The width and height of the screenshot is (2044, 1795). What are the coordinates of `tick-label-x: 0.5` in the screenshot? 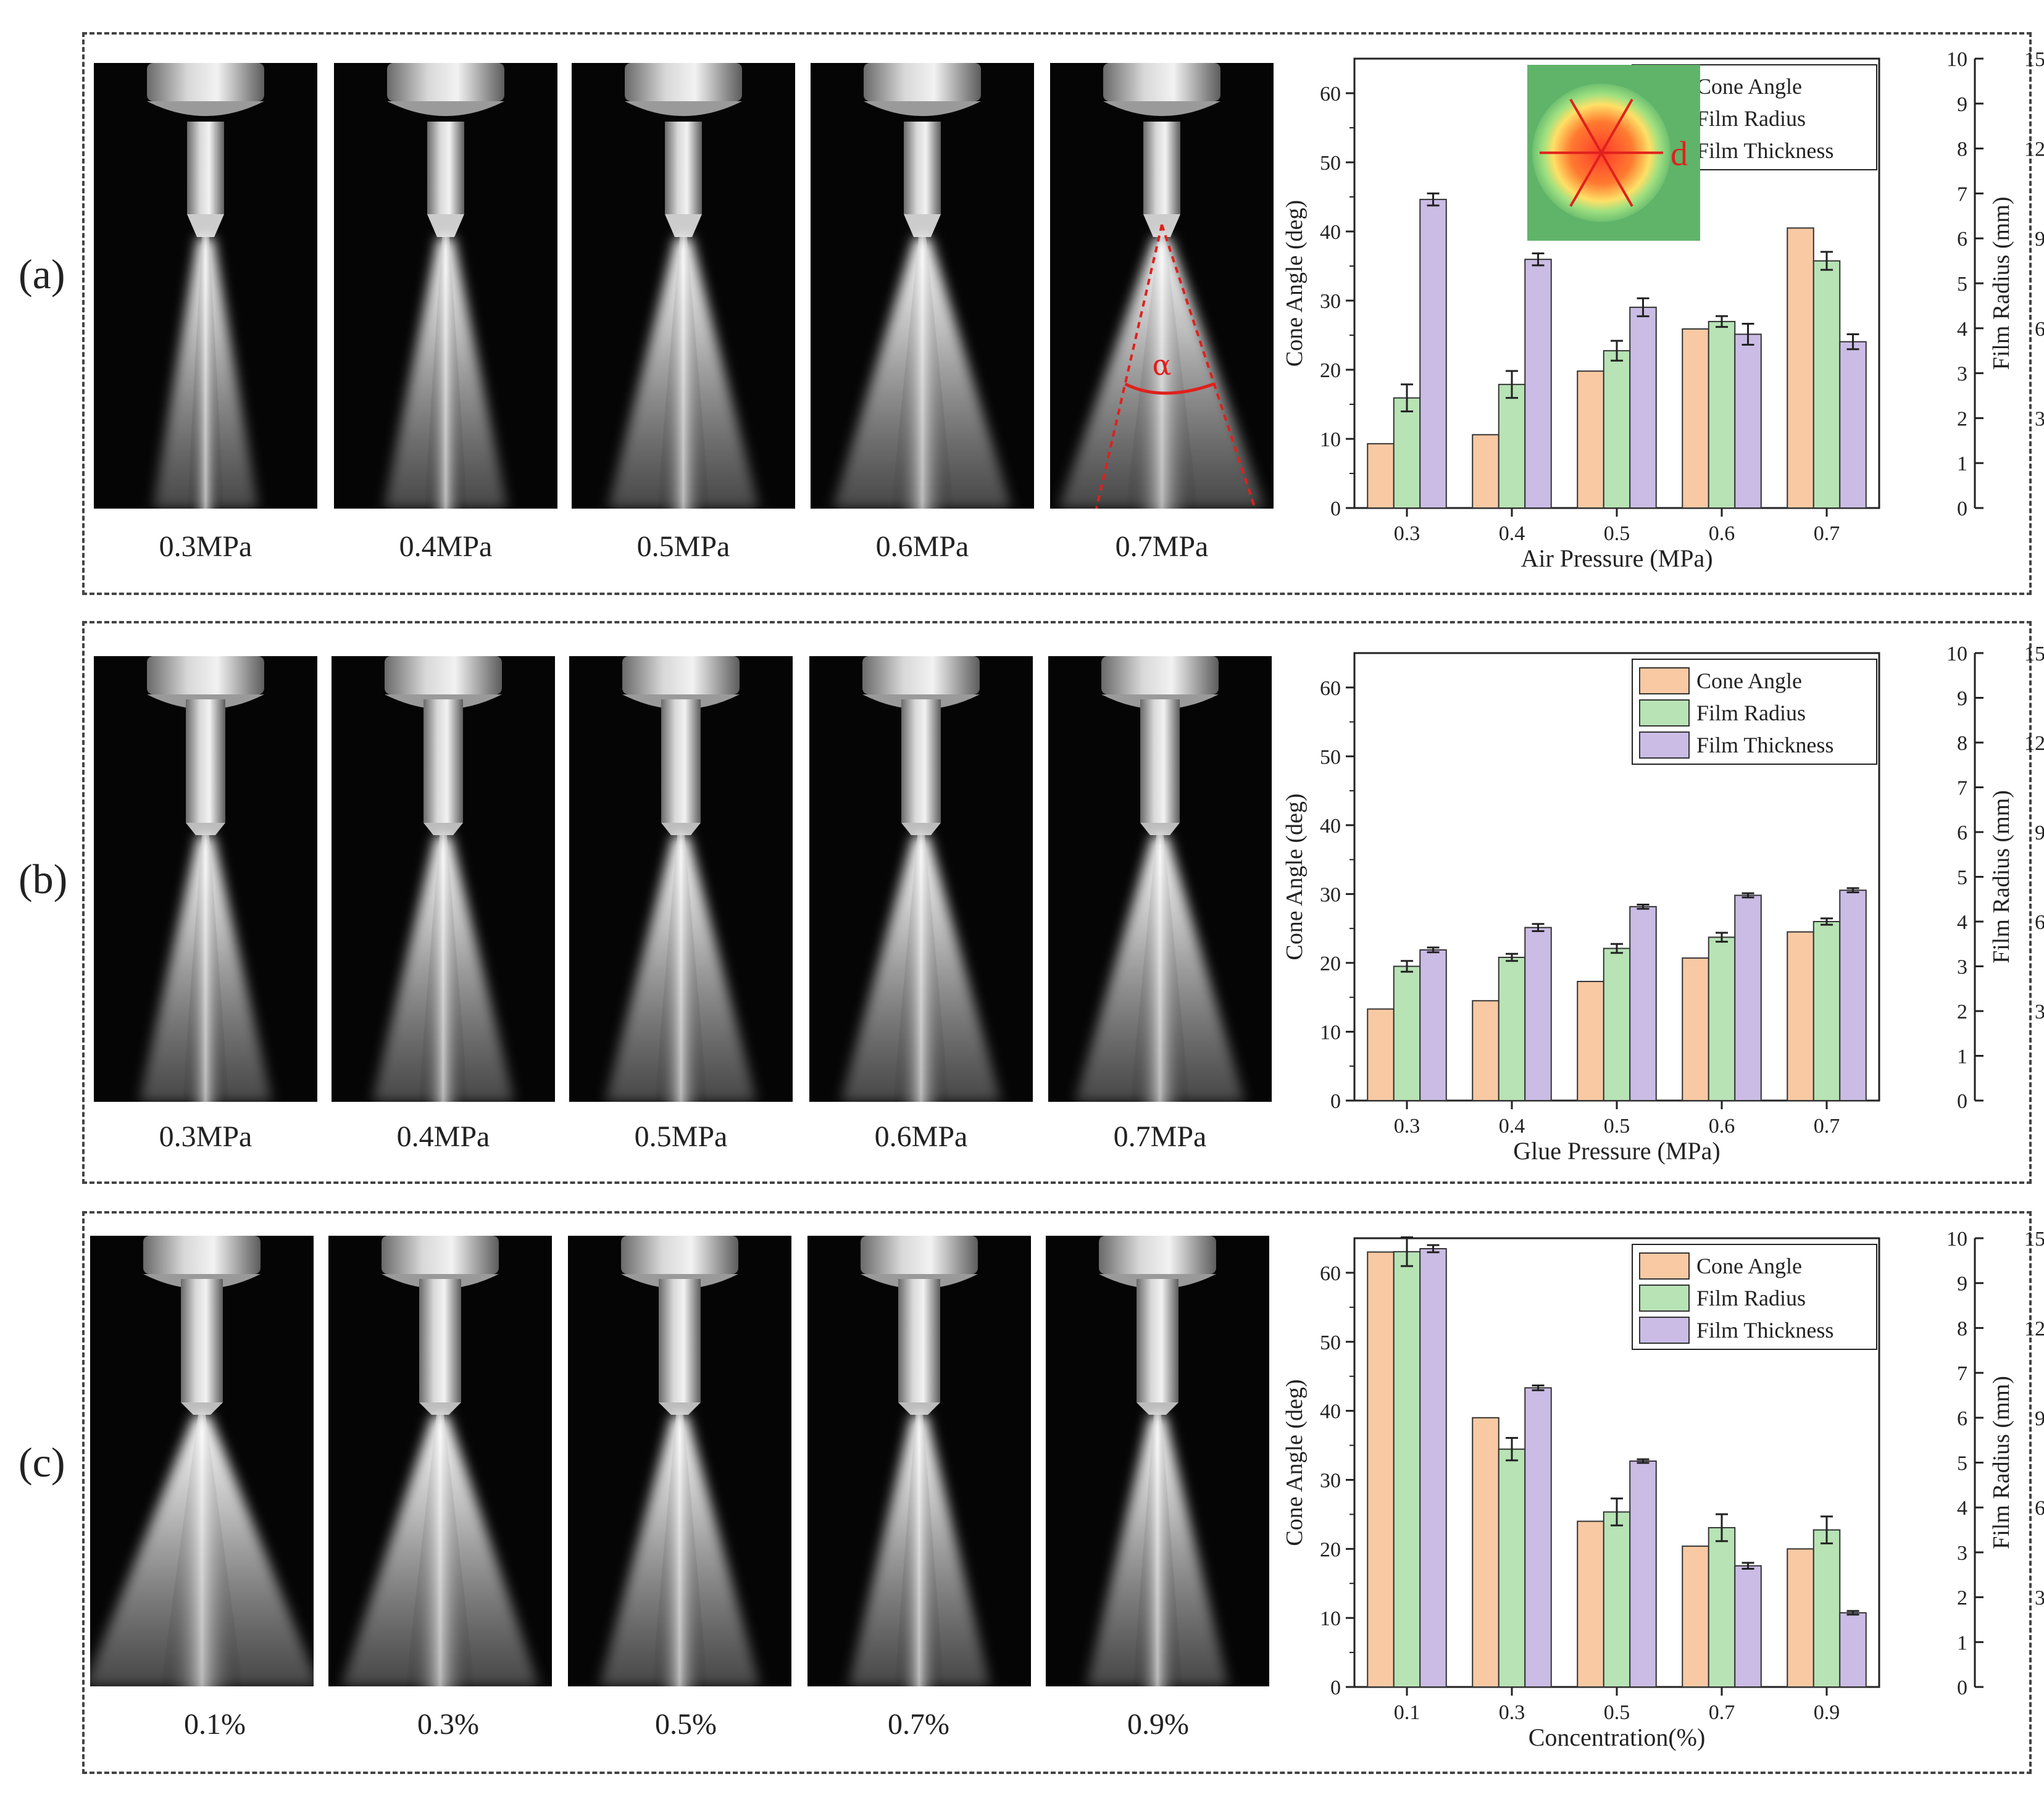 It's located at (1617, 1126).